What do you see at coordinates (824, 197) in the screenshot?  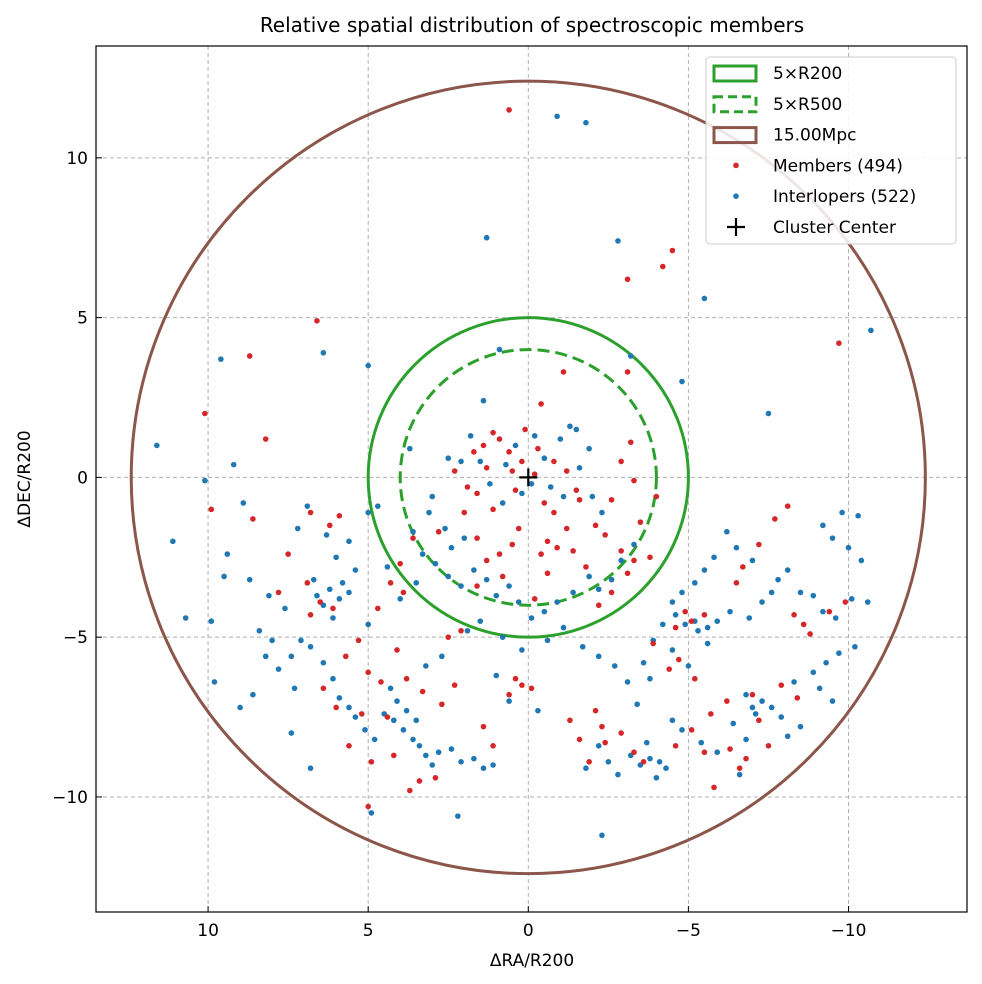 I see `legend-item: Interlopers (522)` at bounding box center [824, 197].